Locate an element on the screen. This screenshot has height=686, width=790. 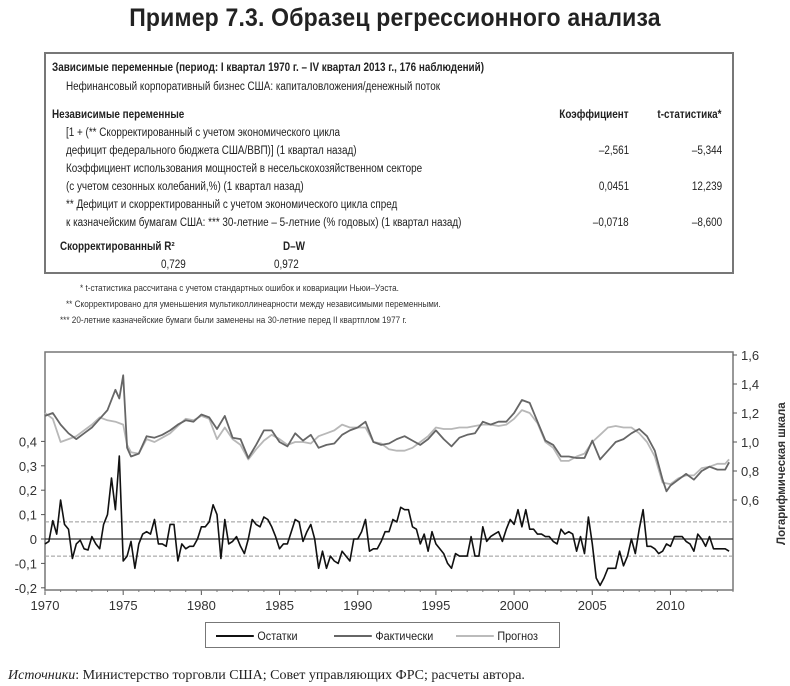
left-tick-label: 0,2 is located at coordinates (28, 490).